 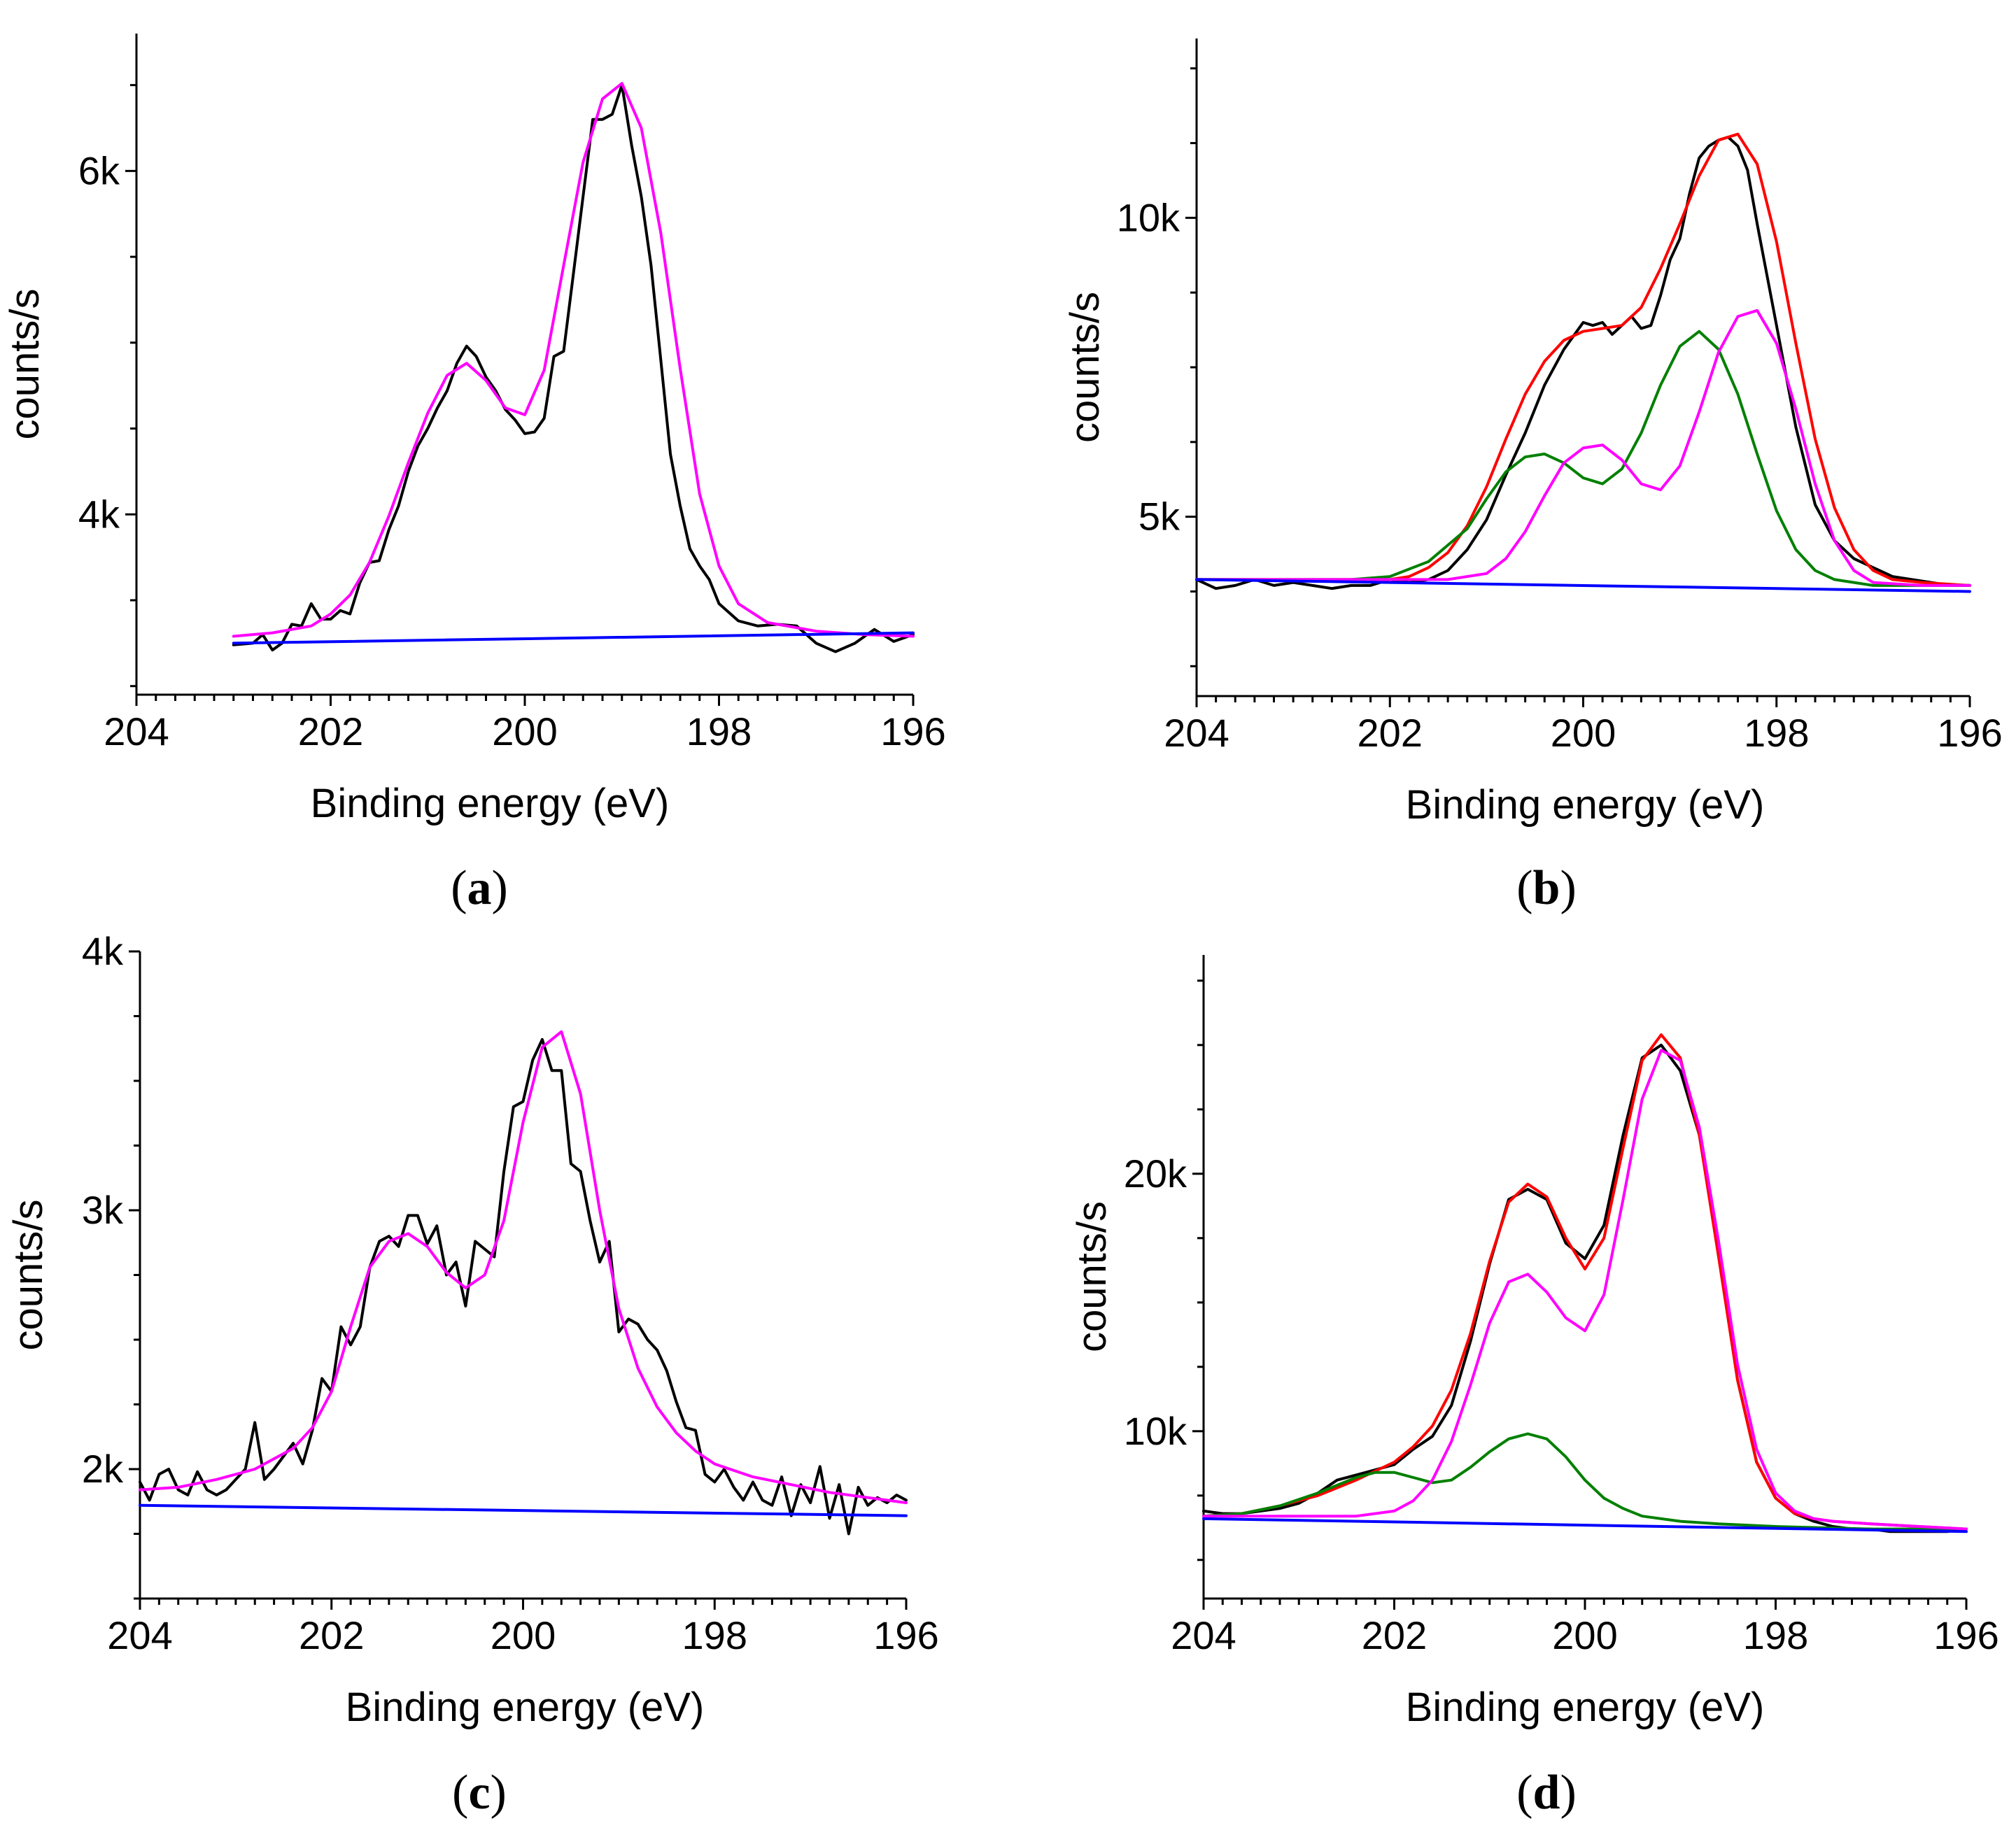 I want to click on panel-label-c: (c), so click(x=479, y=1793).